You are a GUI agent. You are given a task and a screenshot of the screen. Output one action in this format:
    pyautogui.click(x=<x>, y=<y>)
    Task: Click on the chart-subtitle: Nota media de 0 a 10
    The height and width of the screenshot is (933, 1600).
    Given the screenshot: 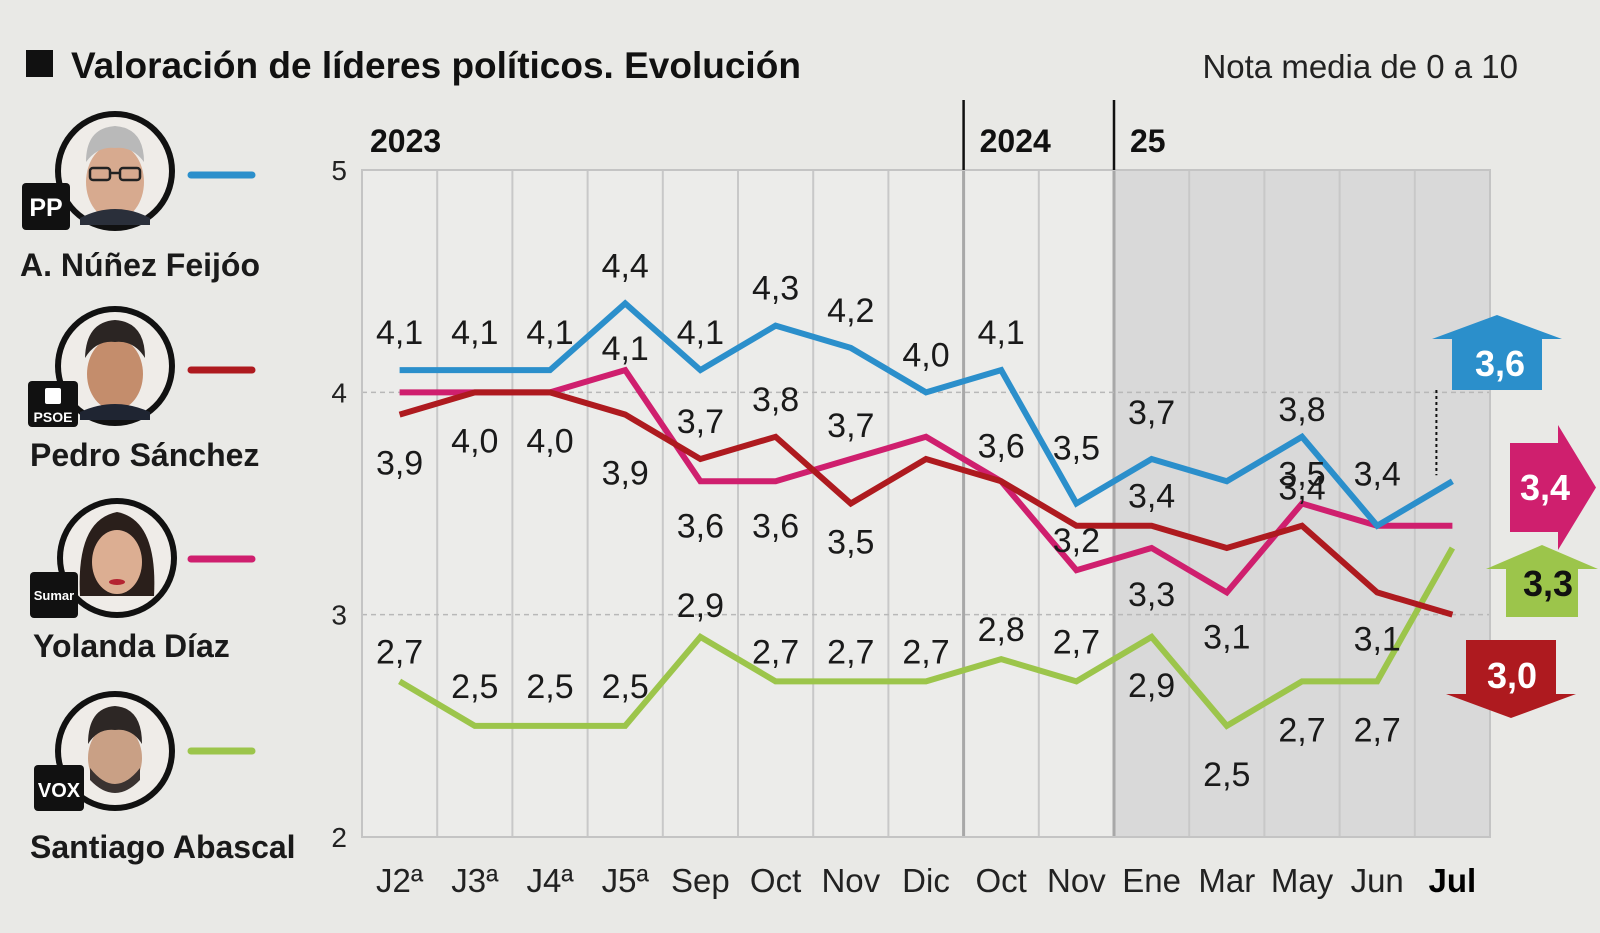 What is the action you would take?
    pyautogui.click(x=1360, y=66)
    